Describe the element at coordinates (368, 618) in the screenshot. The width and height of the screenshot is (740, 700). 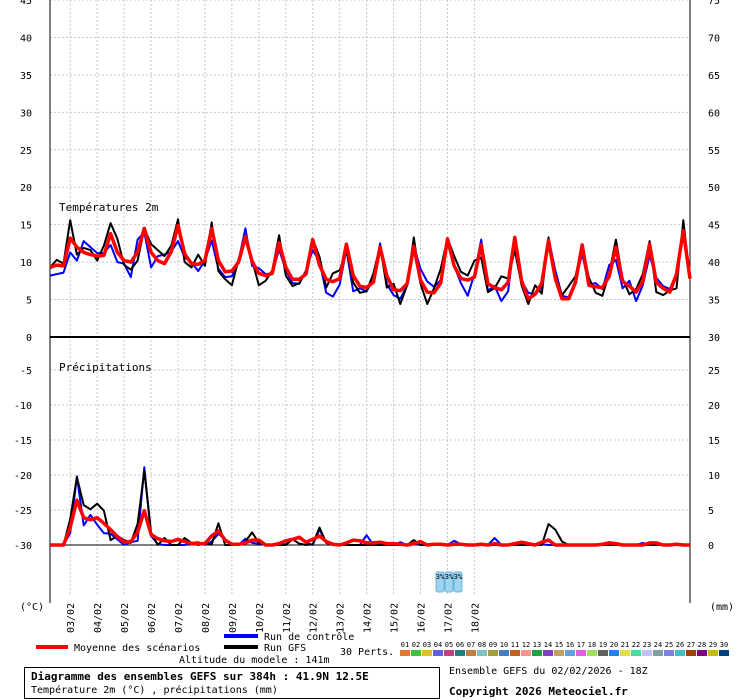
I see `date-tick-label: 14/02` at that location.